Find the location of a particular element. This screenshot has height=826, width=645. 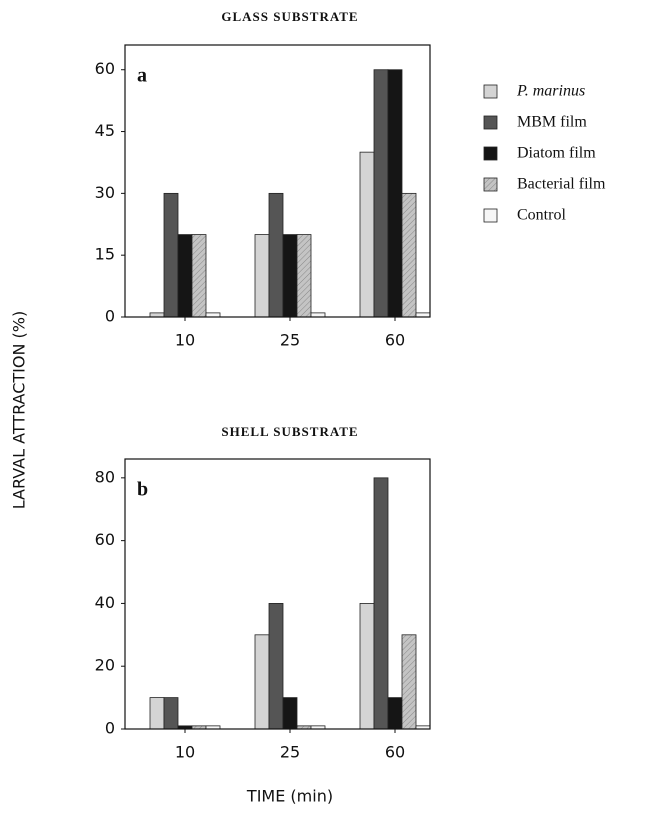

chart-title: GLASS SUBSTRATE is located at coordinates (289, 16).